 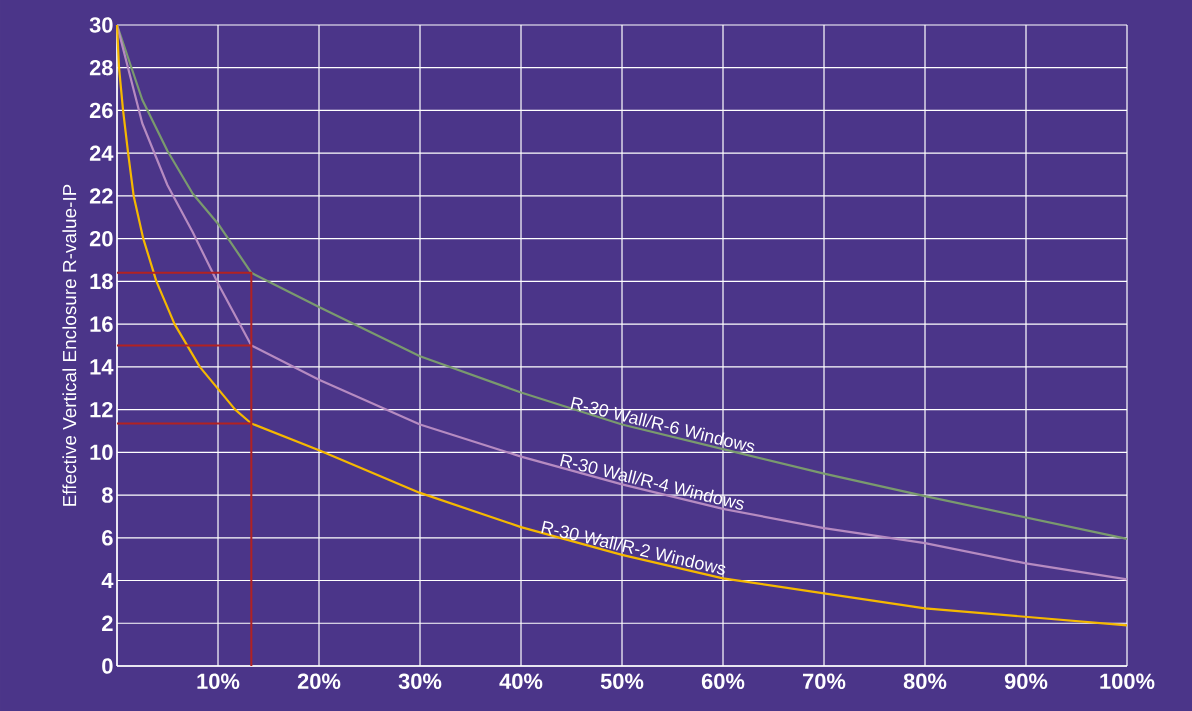 What do you see at coordinates (101, 238) in the screenshot?
I see `y-tick-label: 20` at bounding box center [101, 238].